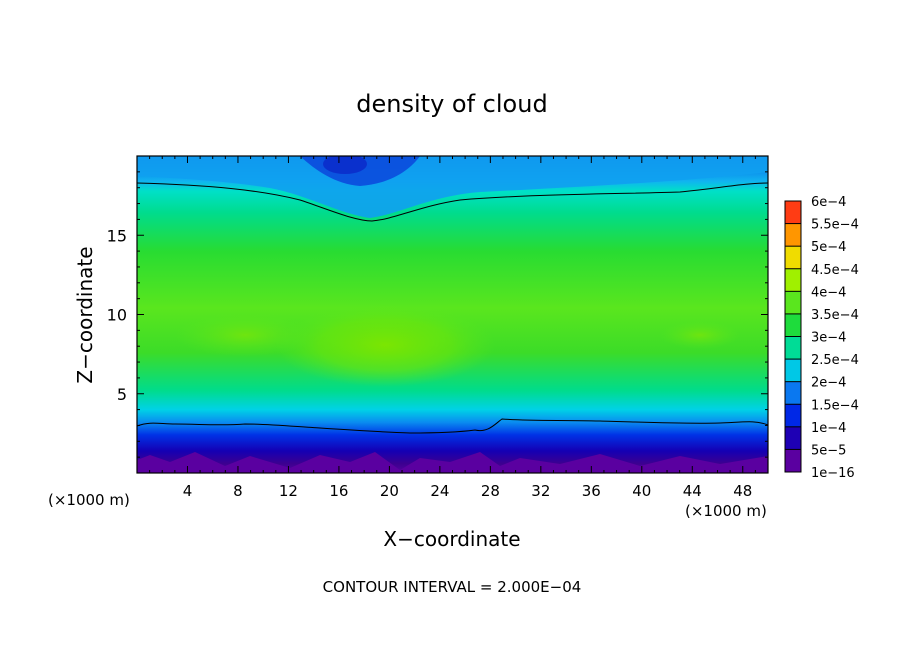 The image size is (904, 654). I want to click on chart-title: density of cloud, so click(451, 104).